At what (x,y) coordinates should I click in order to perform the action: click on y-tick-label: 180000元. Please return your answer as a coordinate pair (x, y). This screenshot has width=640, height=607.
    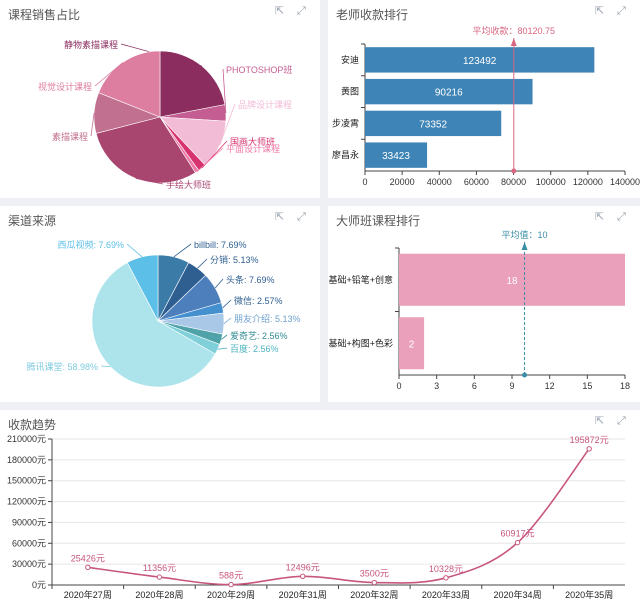
    Looking at the image, I should click on (26, 460).